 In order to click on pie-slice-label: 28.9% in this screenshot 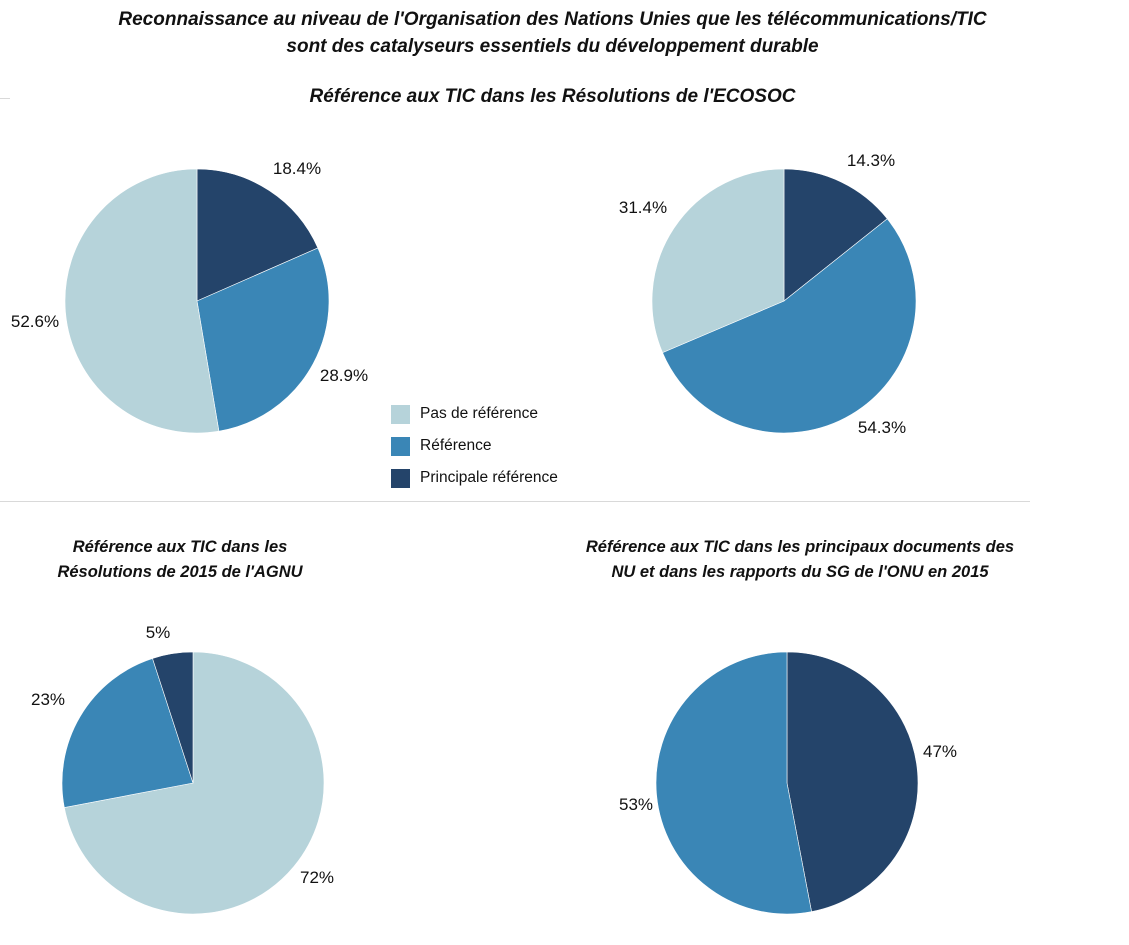, I will do `click(344, 375)`.